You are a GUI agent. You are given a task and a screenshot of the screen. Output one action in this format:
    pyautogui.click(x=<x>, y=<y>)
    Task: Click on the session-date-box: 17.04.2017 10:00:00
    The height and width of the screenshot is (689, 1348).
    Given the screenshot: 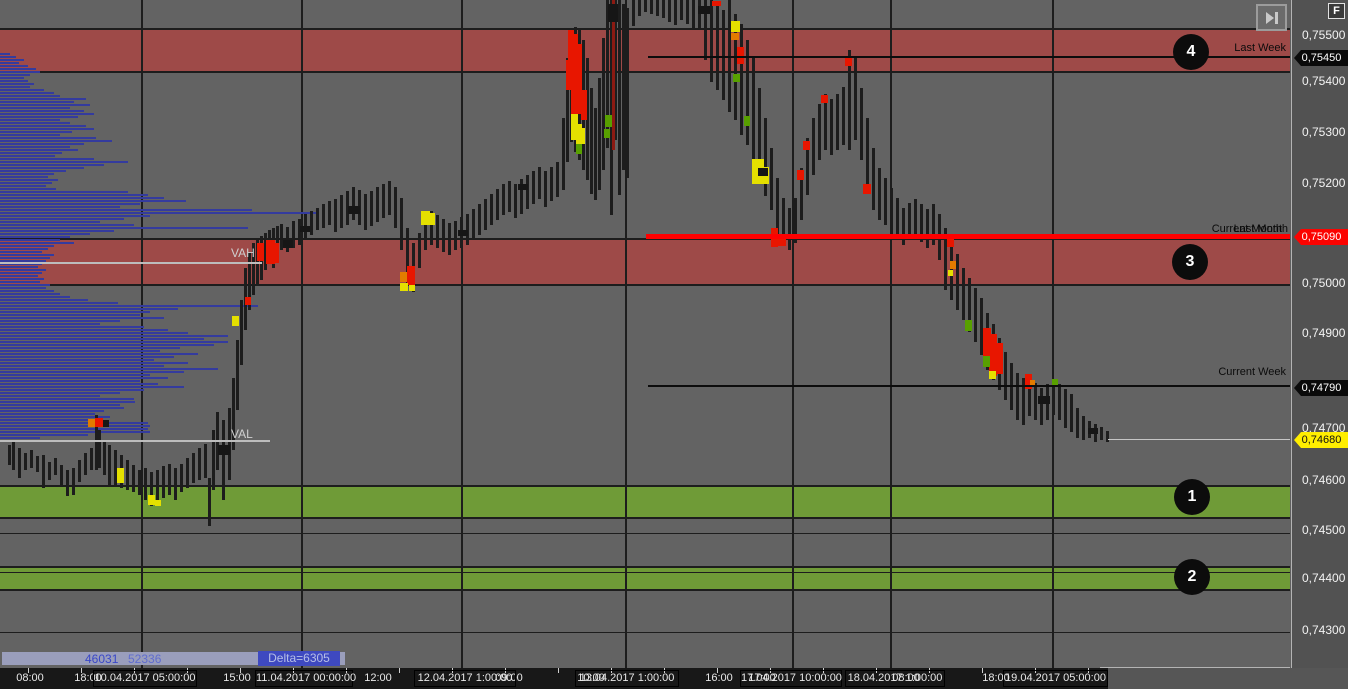 What is the action you would take?
    pyautogui.click(x=791, y=678)
    